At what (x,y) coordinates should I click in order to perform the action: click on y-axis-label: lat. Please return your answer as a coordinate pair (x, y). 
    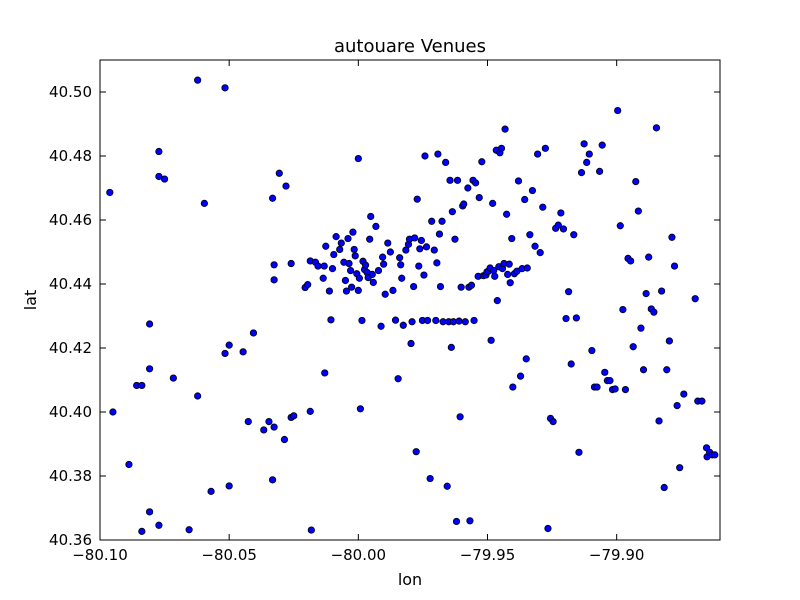
    Looking at the image, I should click on (30, 300).